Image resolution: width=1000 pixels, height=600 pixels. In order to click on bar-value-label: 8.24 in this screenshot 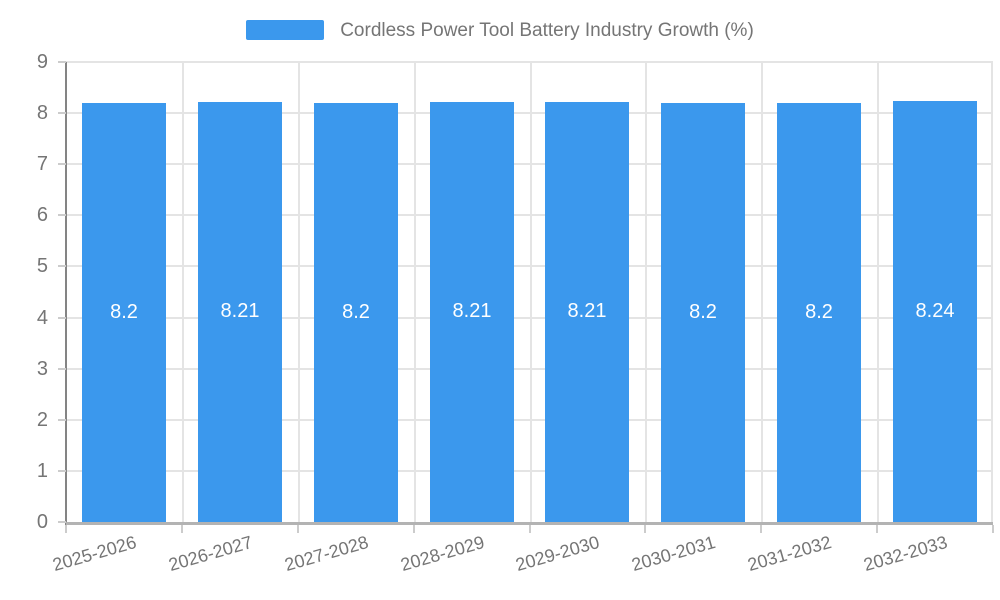, I will do `click(935, 311)`.